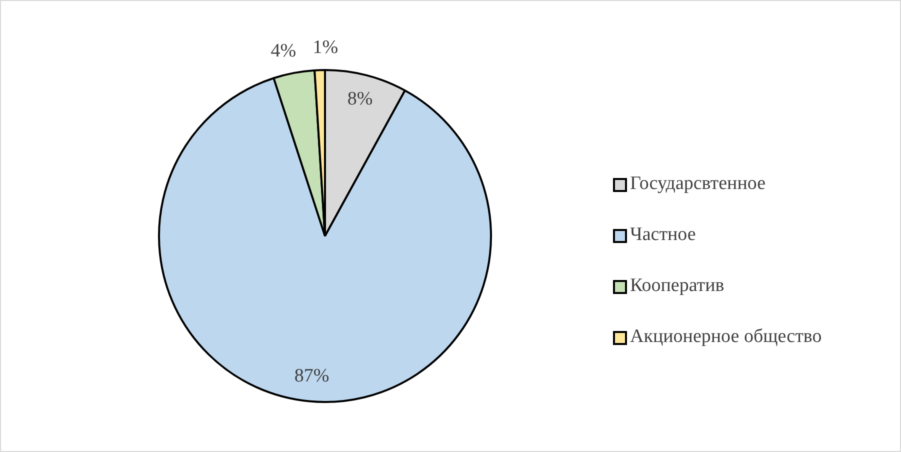 This screenshot has width=901, height=452. I want to click on legend-label: Частное, so click(663, 235).